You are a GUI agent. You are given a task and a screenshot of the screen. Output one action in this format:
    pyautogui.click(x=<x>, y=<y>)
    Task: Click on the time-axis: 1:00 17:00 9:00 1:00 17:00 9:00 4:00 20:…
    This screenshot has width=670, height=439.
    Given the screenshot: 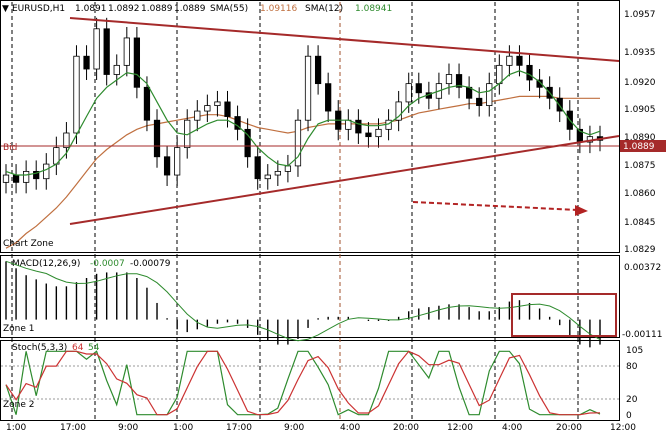 What is the action you would take?
    pyautogui.click(x=321, y=428)
    